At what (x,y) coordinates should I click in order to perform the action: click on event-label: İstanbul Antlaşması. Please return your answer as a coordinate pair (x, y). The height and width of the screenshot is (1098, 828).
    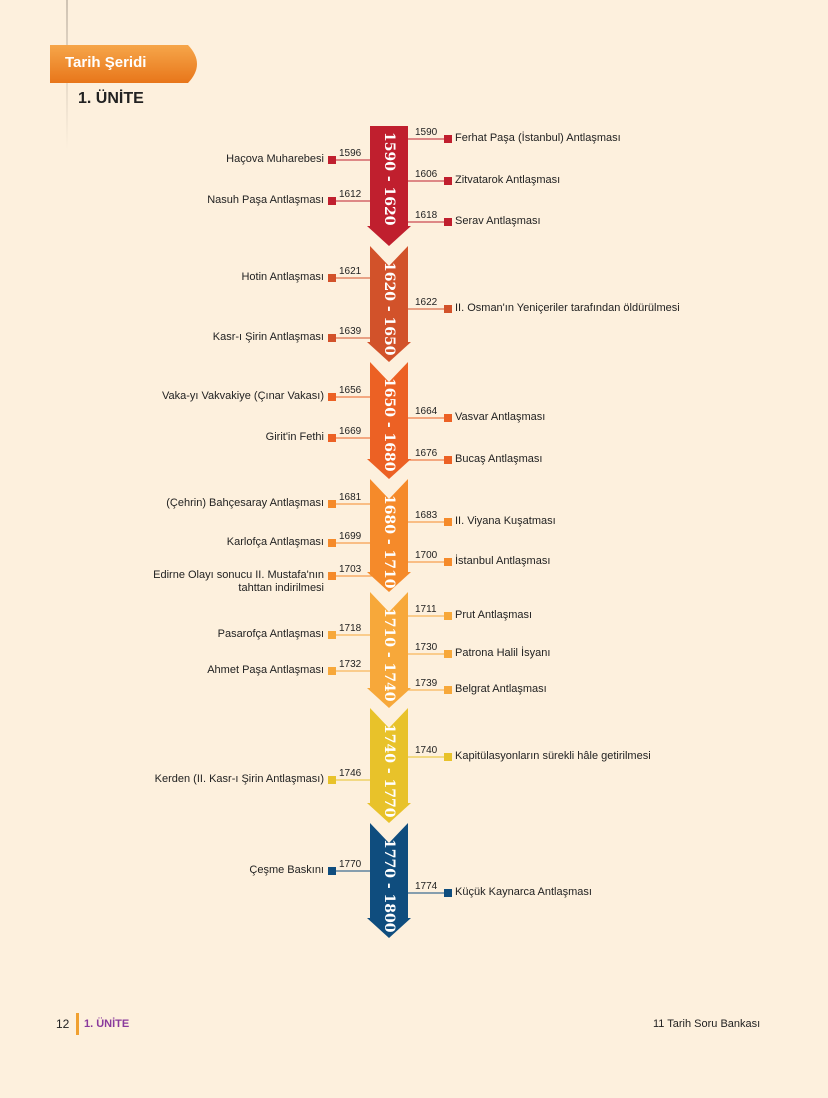
    Looking at the image, I should click on (503, 561).